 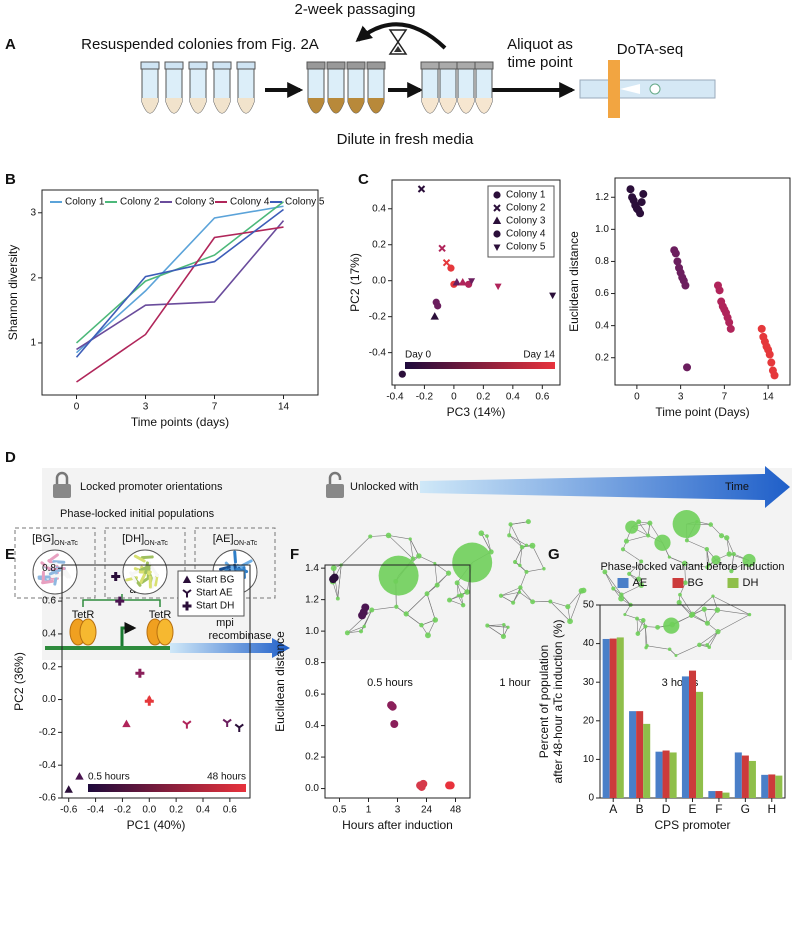 What do you see at coordinates (223, 539) in the screenshot?
I see `population-label: [AE]` at bounding box center [223, 539].